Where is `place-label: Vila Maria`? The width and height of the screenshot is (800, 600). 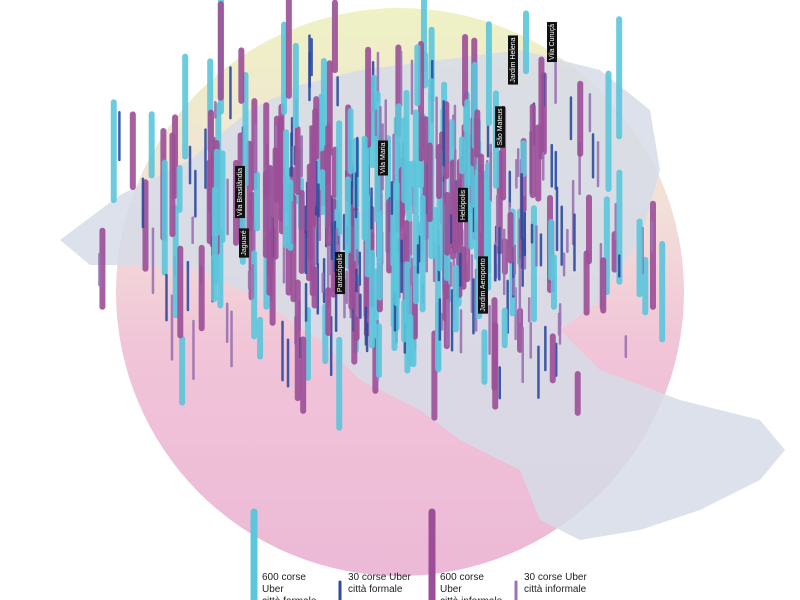
place-label: Vila Maria is located at coordinates (383, 158).